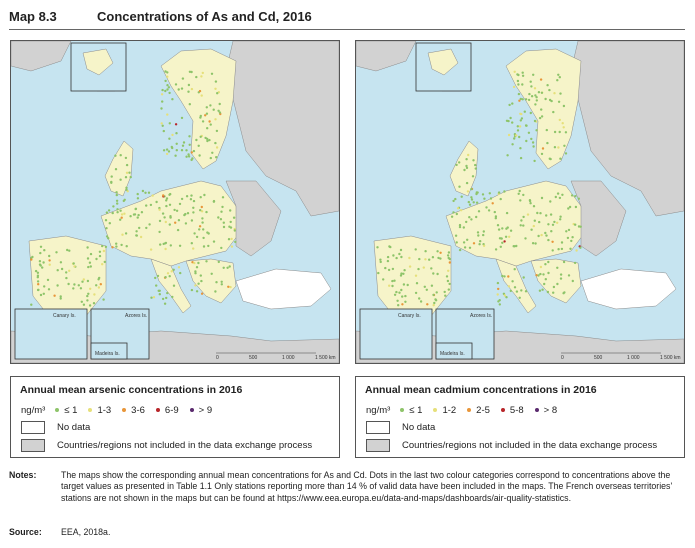 The image size is (695, 548). What do you see at coordinates (33, 445) in the screenshot?
I see `excluded-swatch` at bounding box center [33, 445].